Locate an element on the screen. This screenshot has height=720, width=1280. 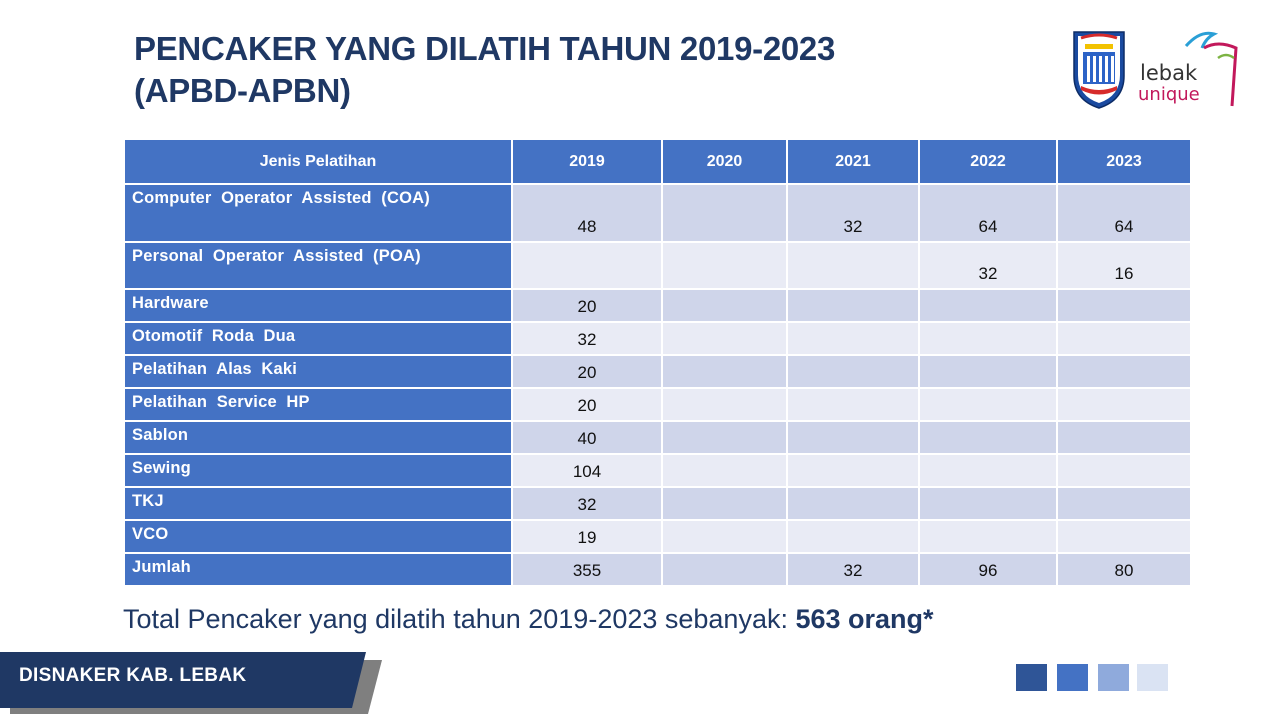
row-label: Otomotif Roda Dua is located at coordinates (318, 338).